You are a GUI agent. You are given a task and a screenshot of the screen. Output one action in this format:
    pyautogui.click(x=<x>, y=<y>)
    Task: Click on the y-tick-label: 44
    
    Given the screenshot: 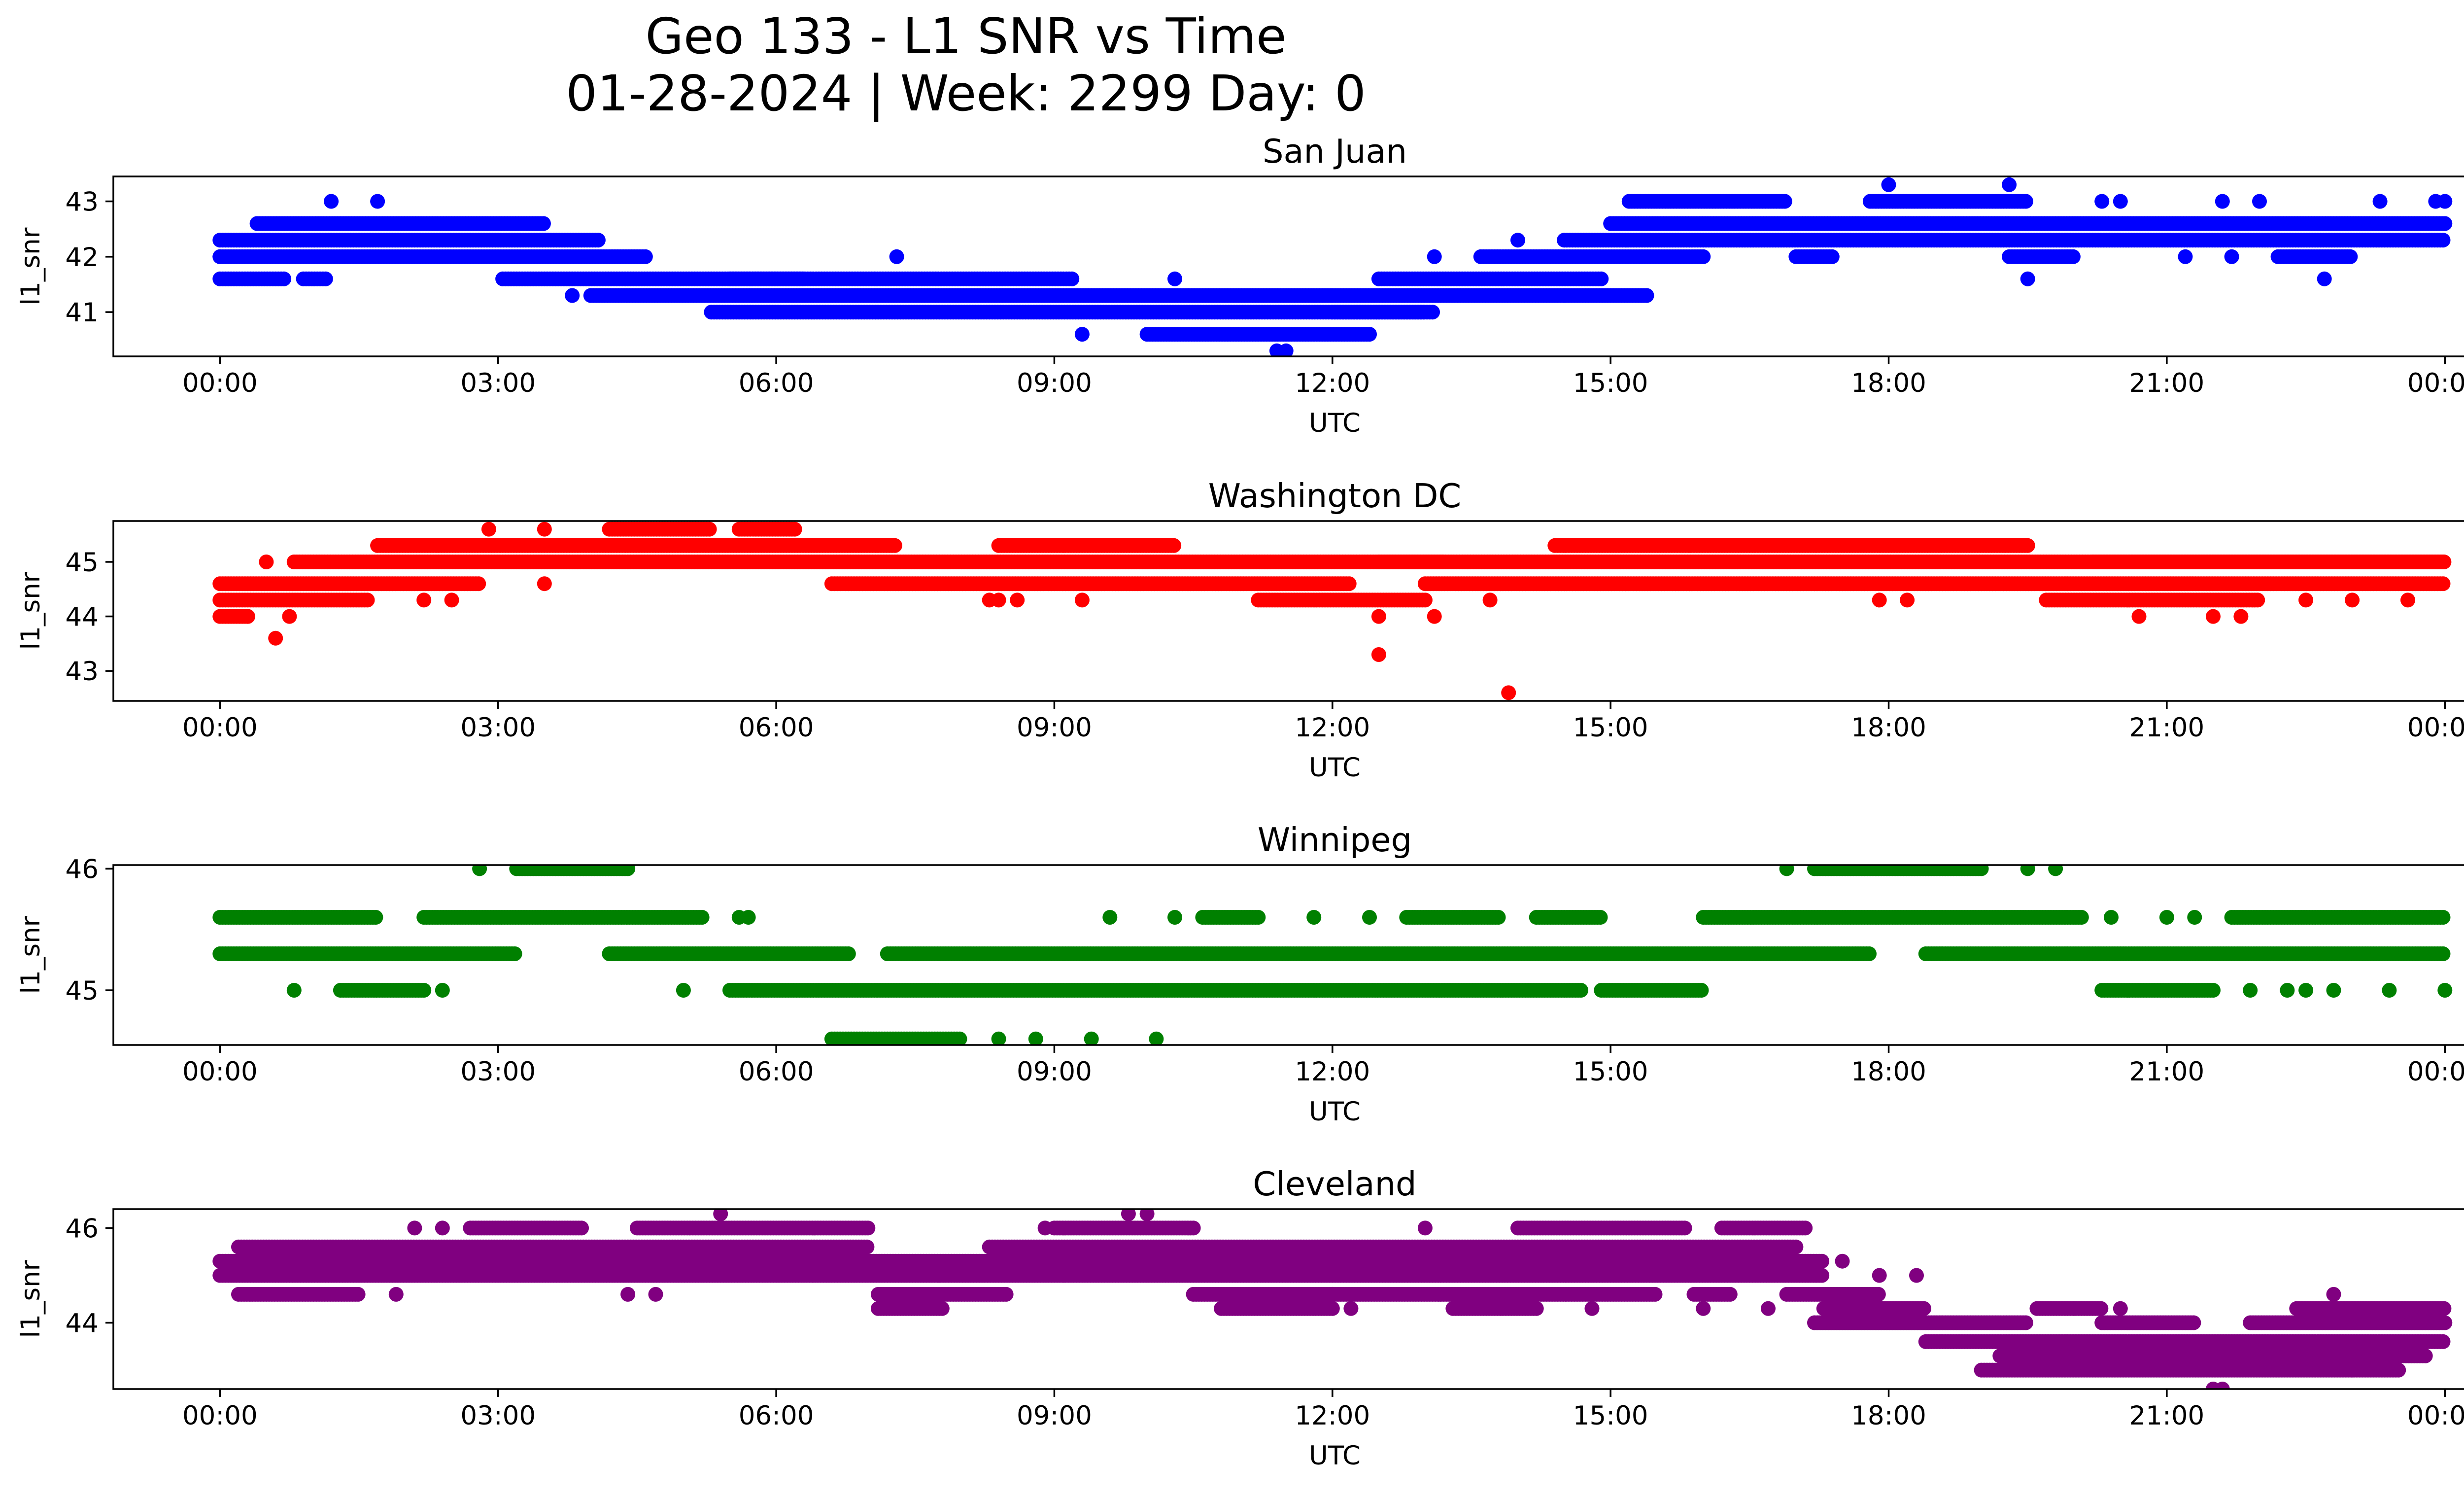 What is the action you would take?
    pyautogui.click(x=82, y=617)
    